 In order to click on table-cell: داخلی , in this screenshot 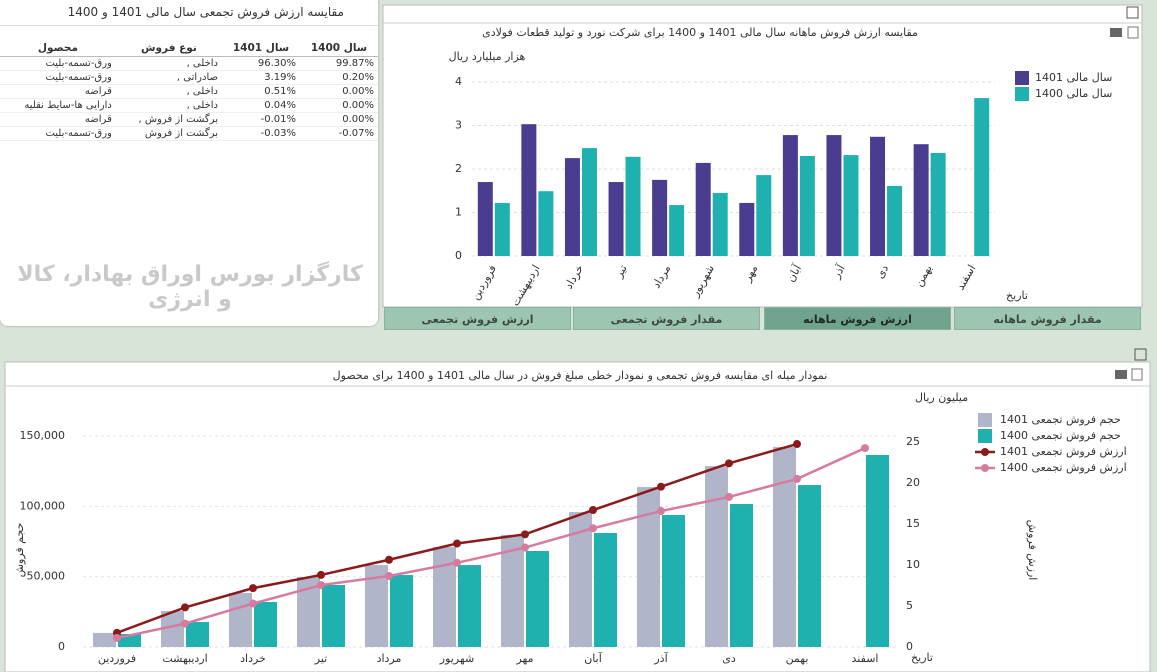, I will do `click(168, 105)`.